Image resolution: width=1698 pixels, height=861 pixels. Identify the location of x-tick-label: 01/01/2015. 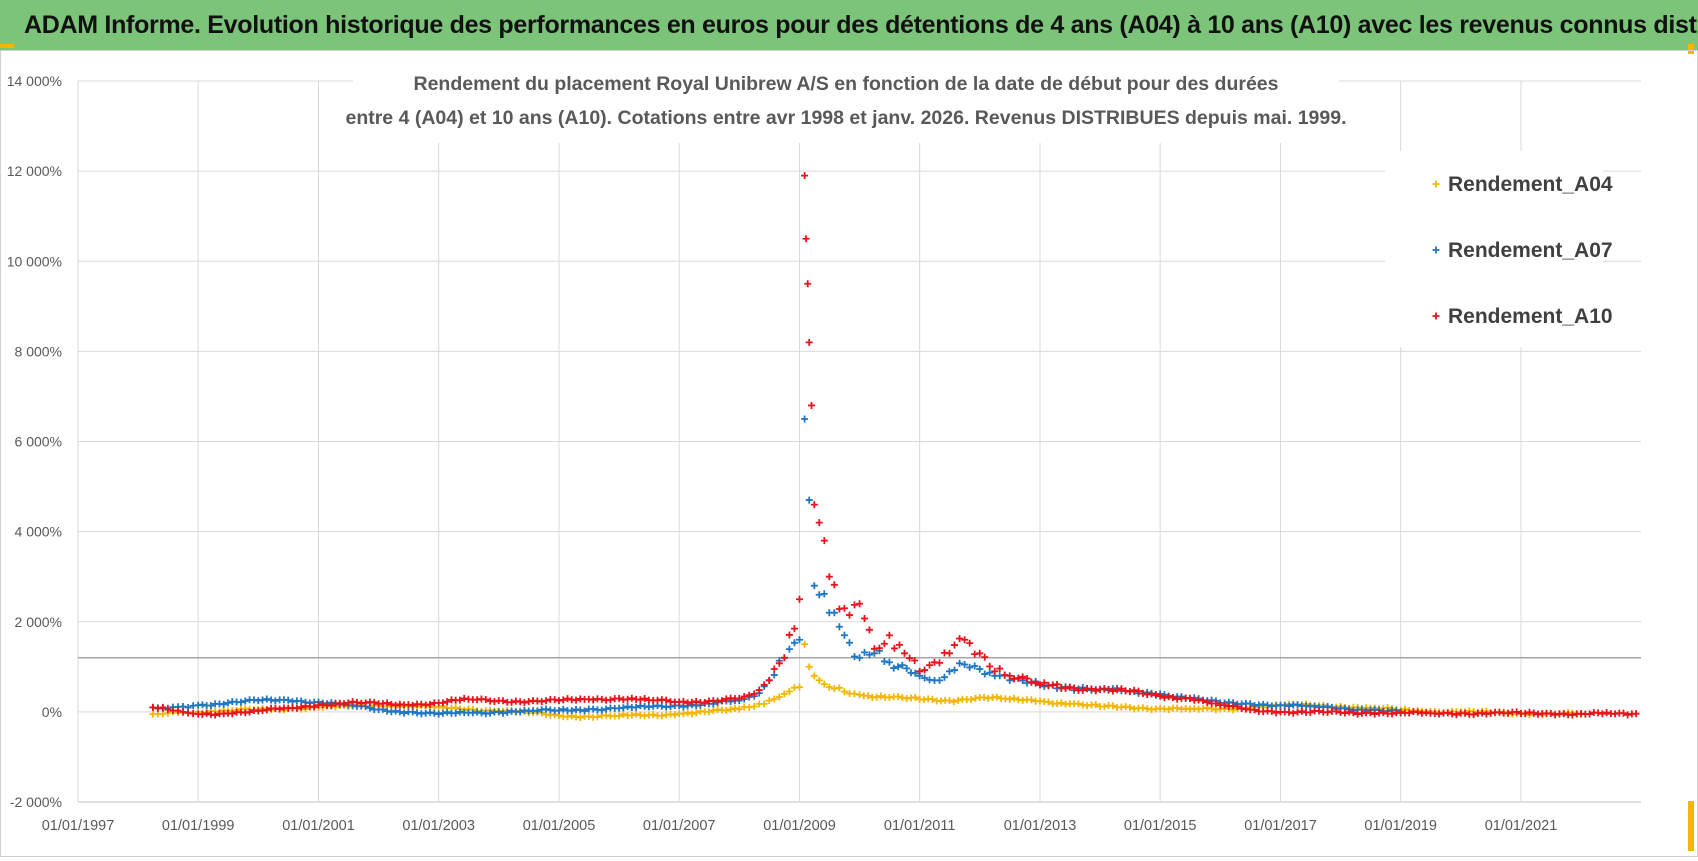
(1160, 826).